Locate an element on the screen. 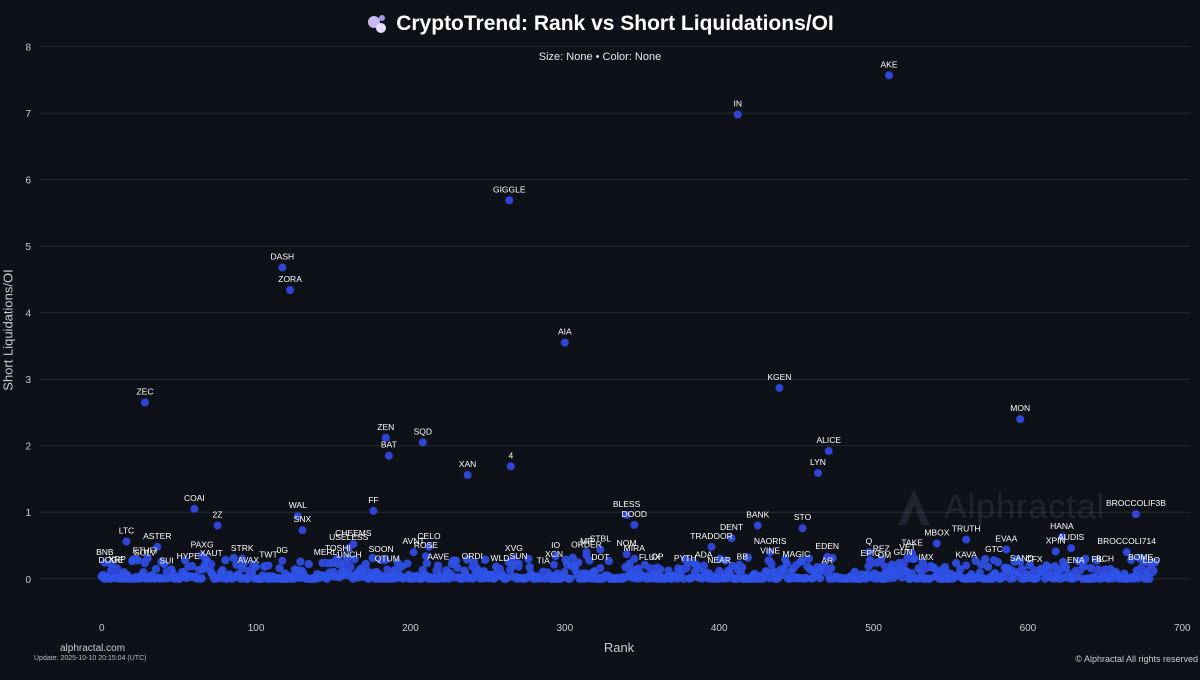  point-label: VINE is located at coordinates (770, 550).